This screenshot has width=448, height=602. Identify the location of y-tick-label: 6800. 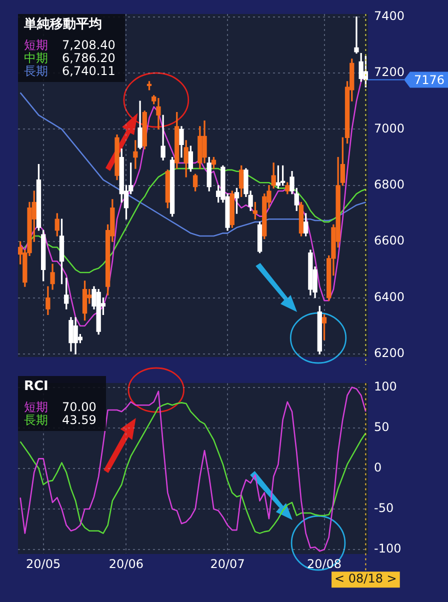
(389, 185).